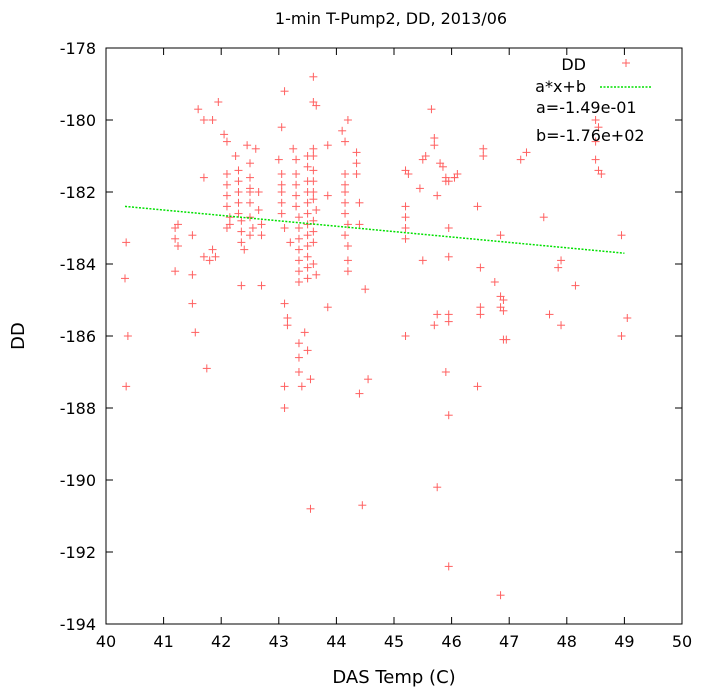  I want to click on x-tick-label: 44, so click(336, 641).